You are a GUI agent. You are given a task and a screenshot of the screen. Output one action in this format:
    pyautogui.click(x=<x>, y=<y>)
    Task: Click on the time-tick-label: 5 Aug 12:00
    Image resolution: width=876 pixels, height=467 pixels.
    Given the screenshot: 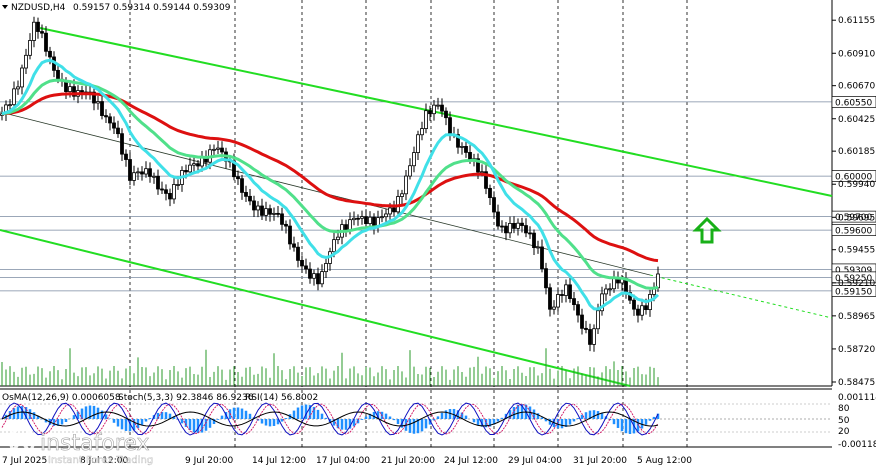 What is the action you would take?
    pyautogui.click(x=664, y=461)
    